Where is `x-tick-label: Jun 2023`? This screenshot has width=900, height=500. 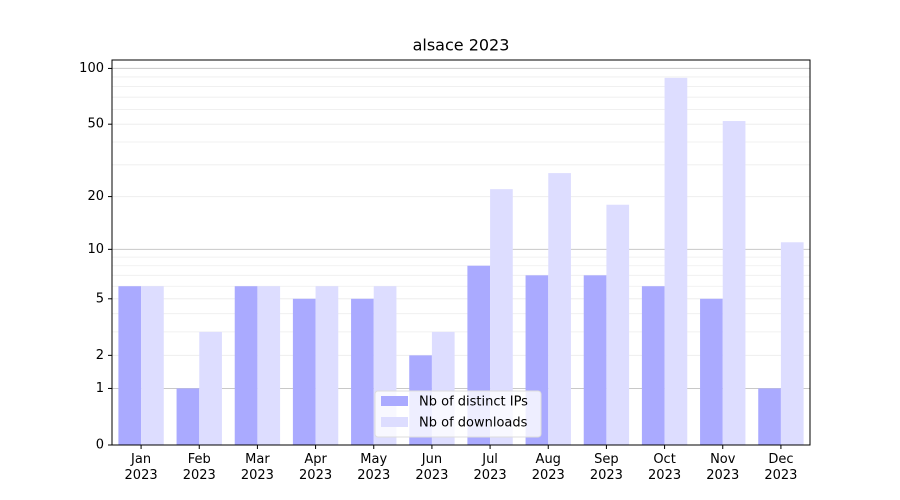 x-tick-label: Jun 2023 is located at coordinates (432, 467).